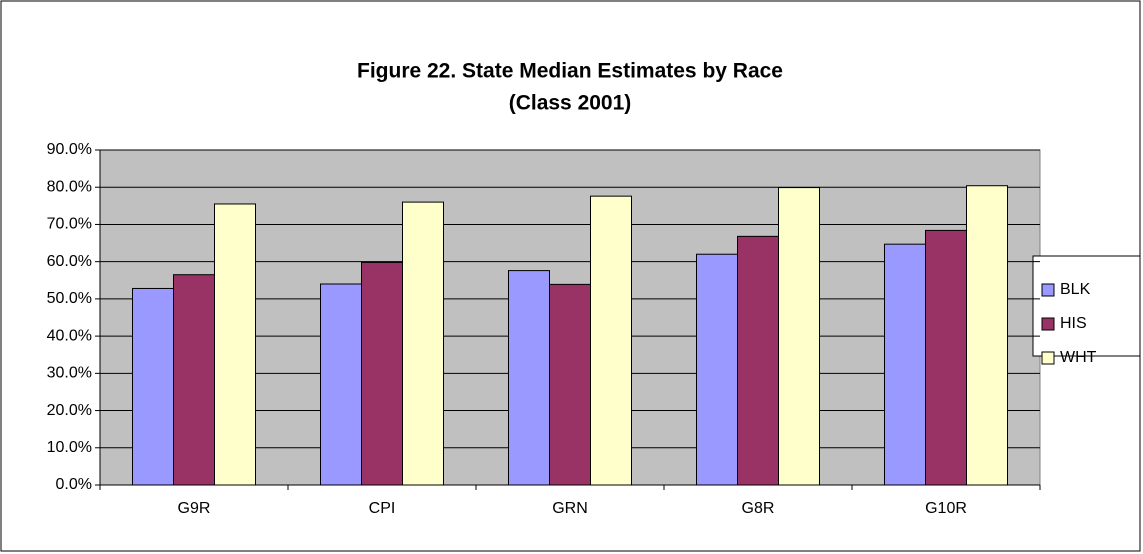 The image size is (1143, 554). Describe the element at coordinates (69, 373) in the screenshot. I see `y-tick-label: 30.0%` at that location.